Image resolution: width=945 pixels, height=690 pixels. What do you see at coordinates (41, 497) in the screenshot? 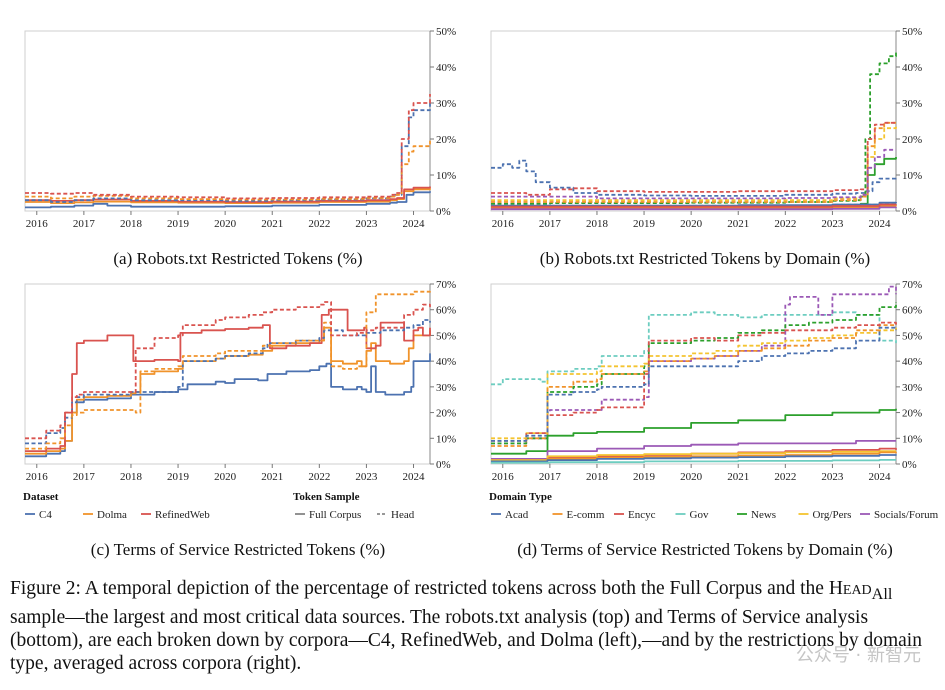
I see `legend-title: Dataset` at bounding box center [41, 497].